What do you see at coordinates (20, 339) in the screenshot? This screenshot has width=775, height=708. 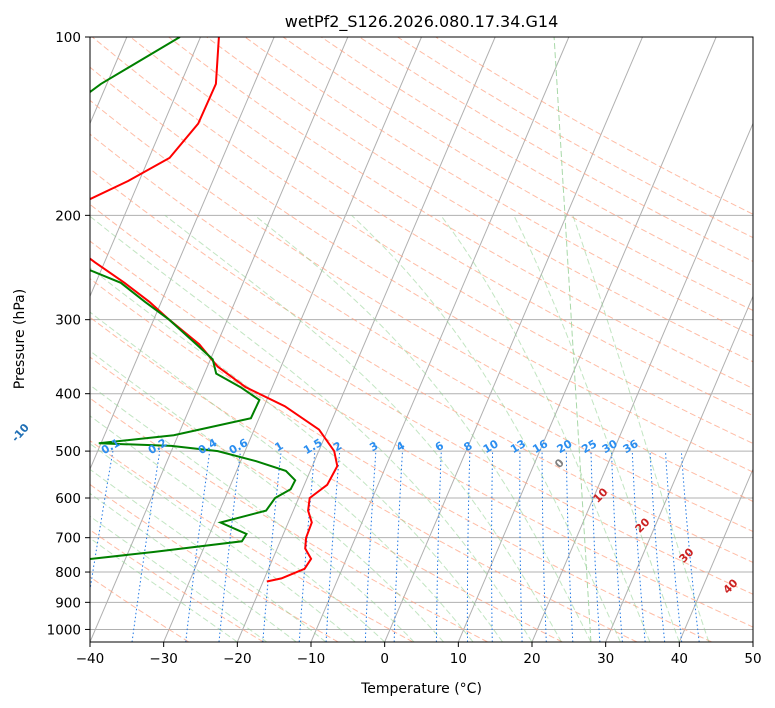 I see `y-axis-label: Pressure (hPa)` at bounding box center [20, 339].